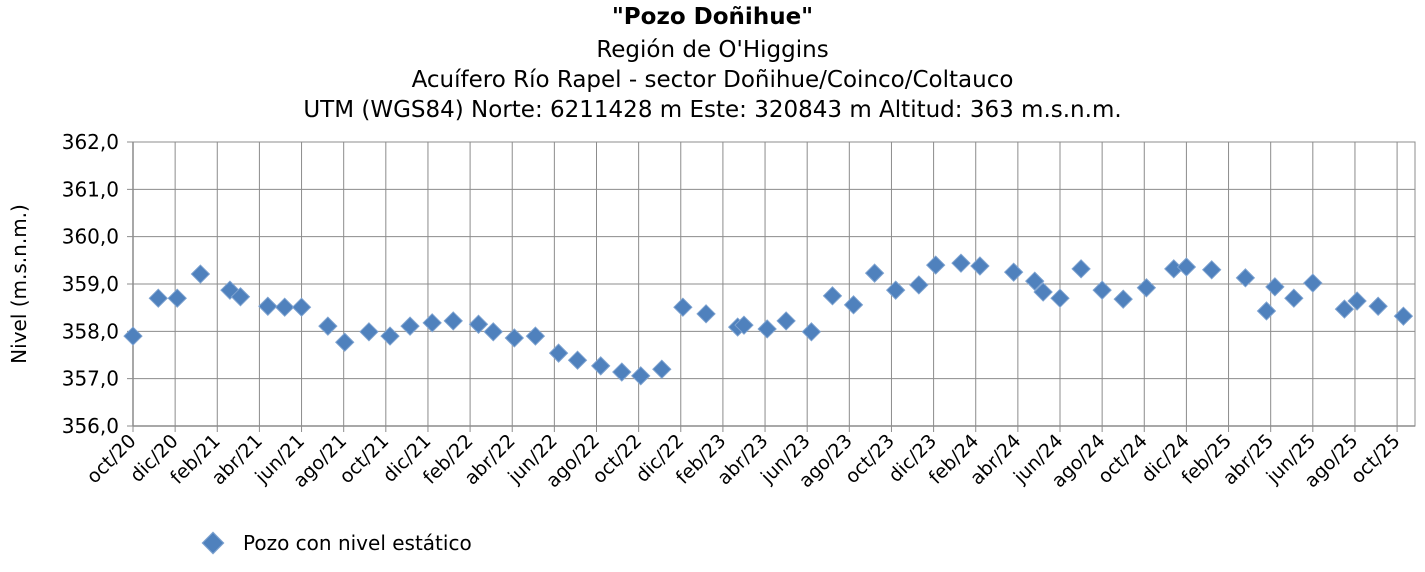 This screenshot has width=1425, height=572. Describe the element at coordinates (90, 237) in the screenshot. I see `y-tick-label: 360,0` at that location.